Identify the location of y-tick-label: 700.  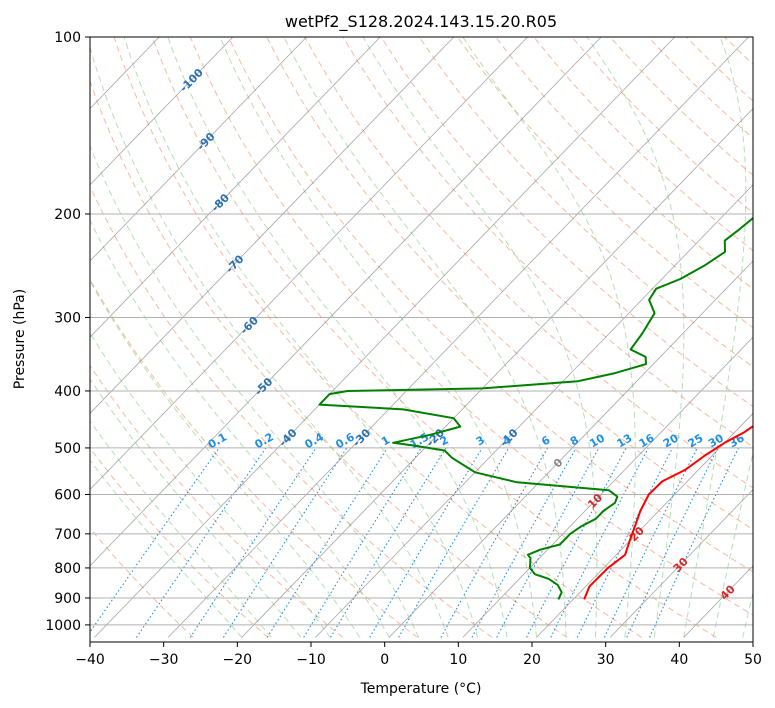
(67, 535).